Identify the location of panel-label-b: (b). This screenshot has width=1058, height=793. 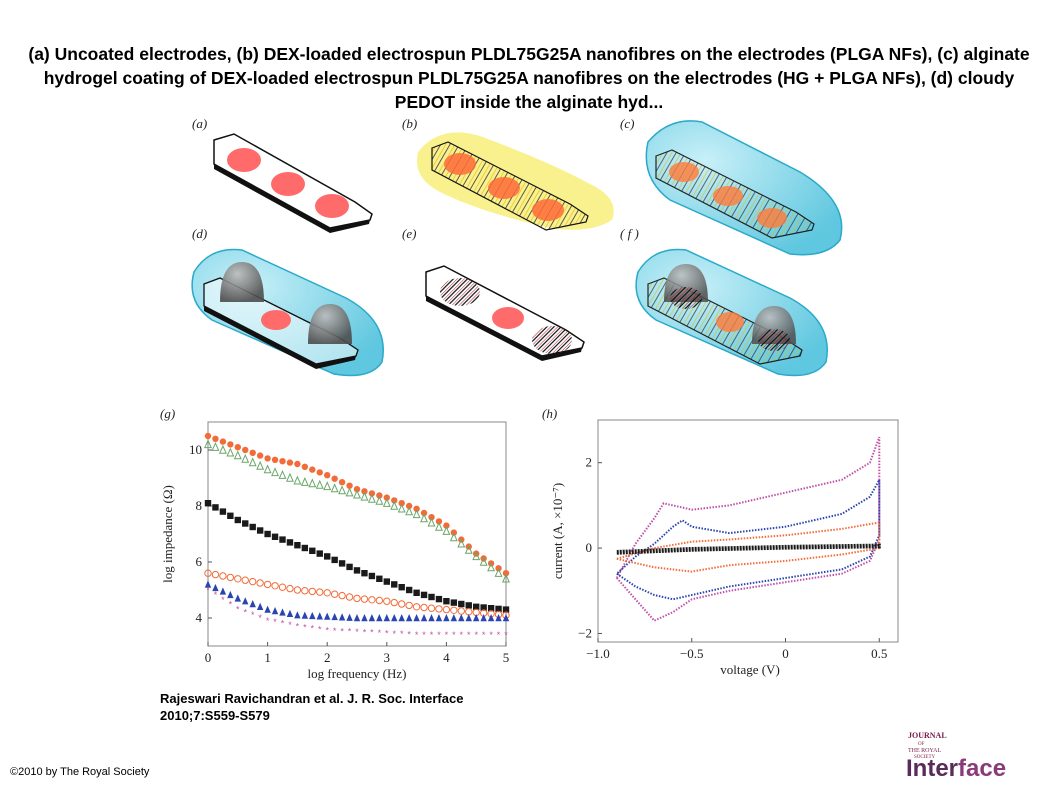
(409, 123).